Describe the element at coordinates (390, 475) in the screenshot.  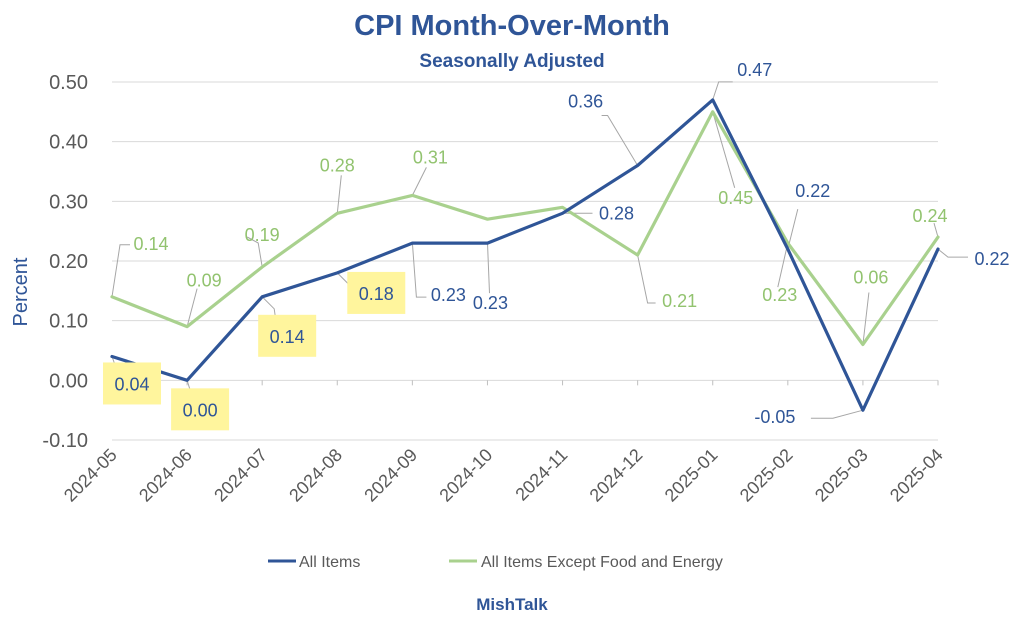
I see `x-tick-label: 2024-09` at that location.